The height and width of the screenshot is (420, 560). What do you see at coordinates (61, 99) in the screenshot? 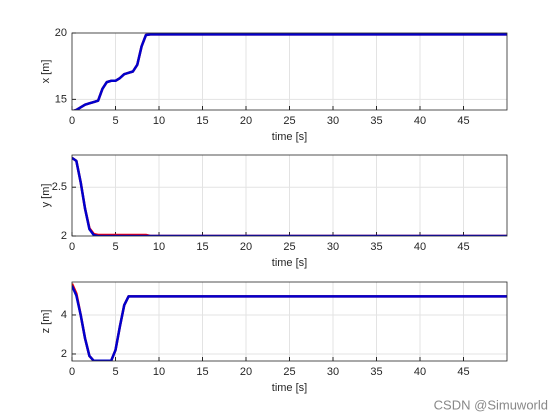
I see `y-tick-label: 15` at bounding box center [61, 99].